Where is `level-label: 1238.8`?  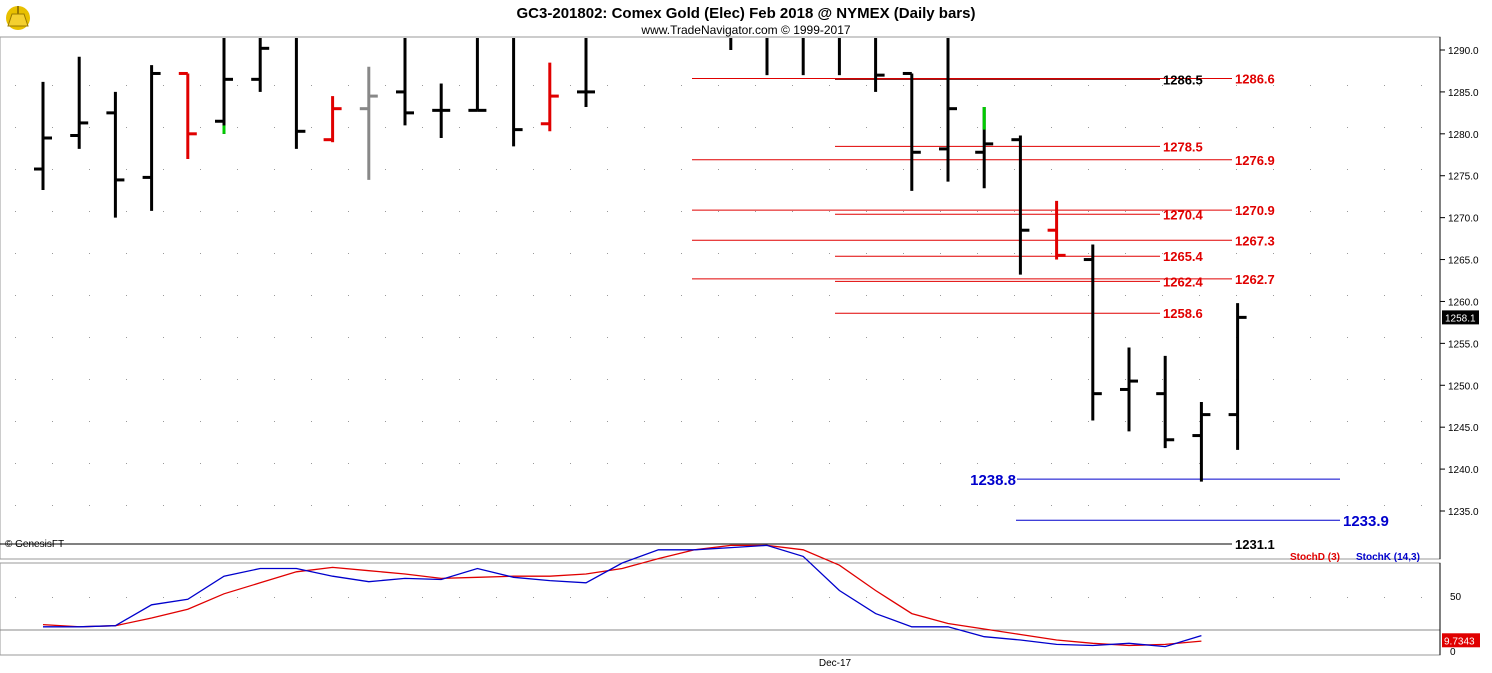 level-label: 1238.8 is located at coordinates (993, 480).